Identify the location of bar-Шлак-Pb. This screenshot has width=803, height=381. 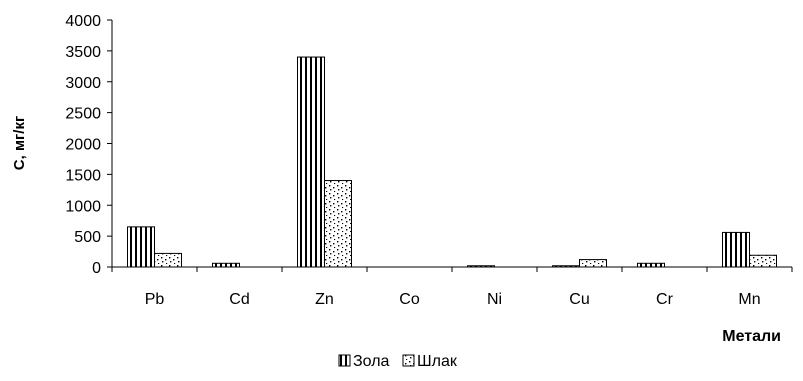
(168, 260).